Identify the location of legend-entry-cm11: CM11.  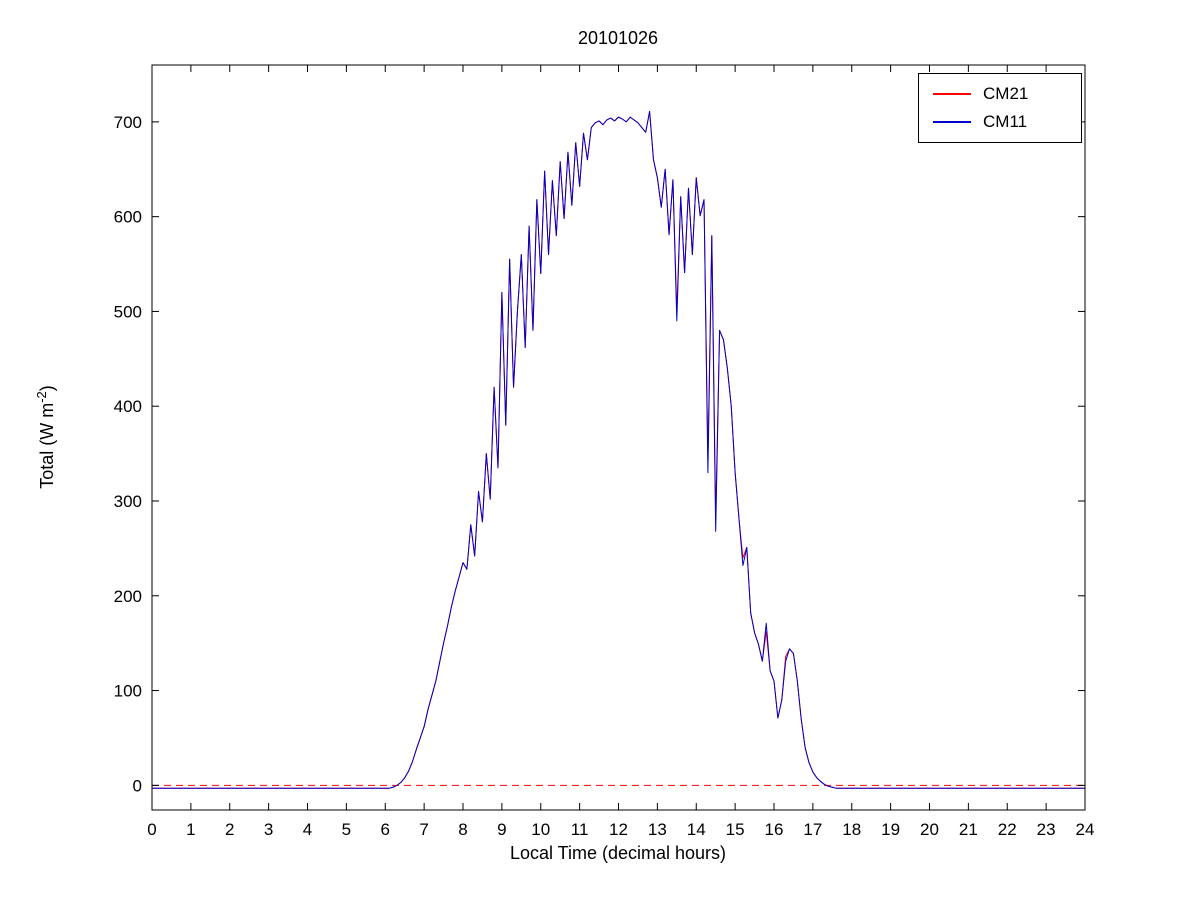
(1000, 122).